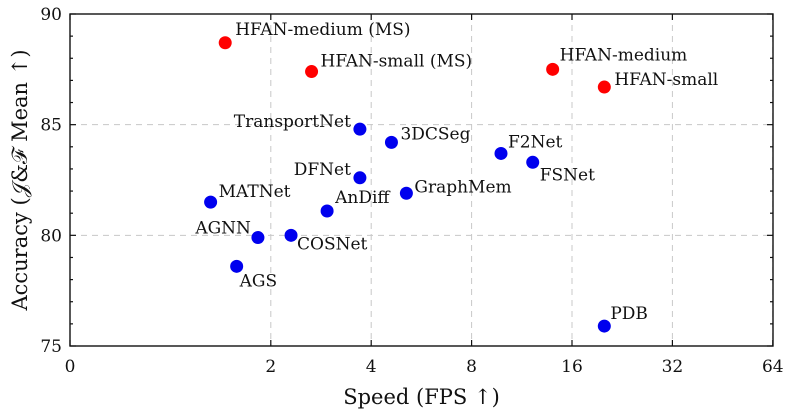  What do you see at coordinates (362, 198) in the screenshot?
I see `label-andiff: AnDiff` at bounding box center [362, 198].